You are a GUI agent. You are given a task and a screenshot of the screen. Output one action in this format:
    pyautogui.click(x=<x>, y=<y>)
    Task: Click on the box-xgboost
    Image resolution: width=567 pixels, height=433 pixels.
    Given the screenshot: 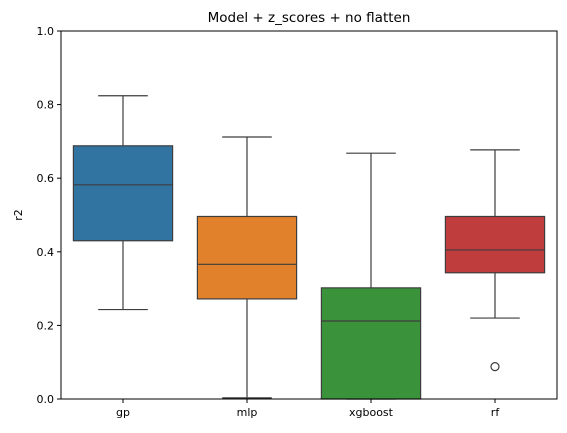 What is the action you would take?
    pyautogui.click(x=371, y=276)
    